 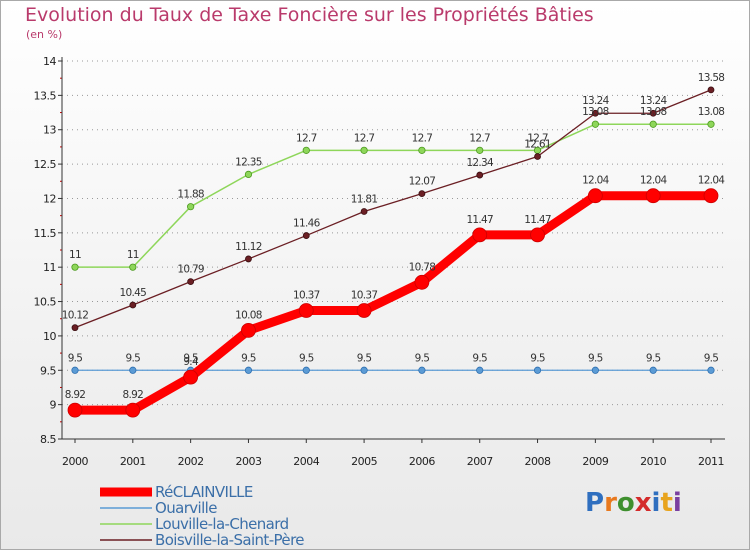 I want to click on data-label: 12.35, so click(x=248, y=162).